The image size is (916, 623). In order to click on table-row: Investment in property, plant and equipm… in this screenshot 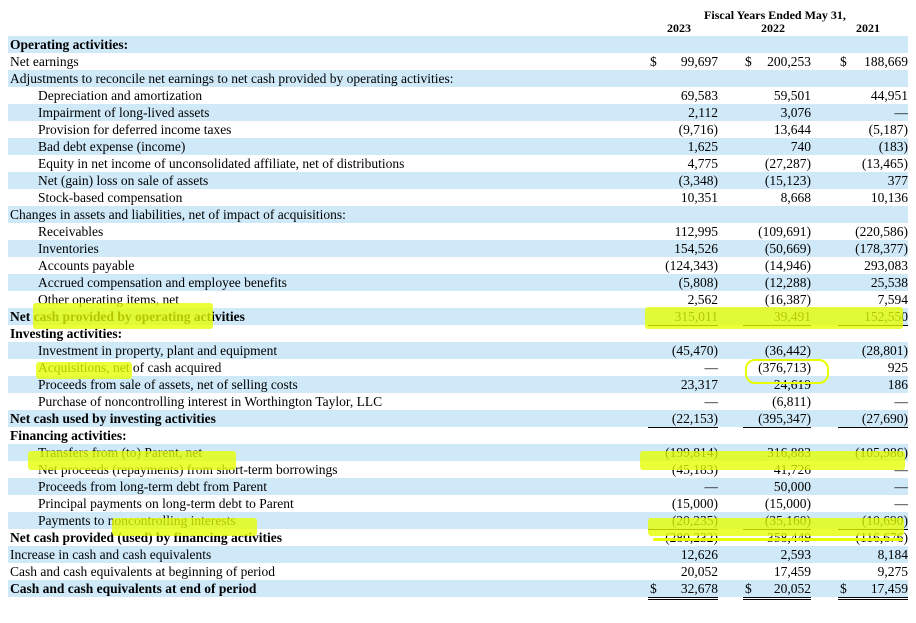, I will do `click(458, 350)`.